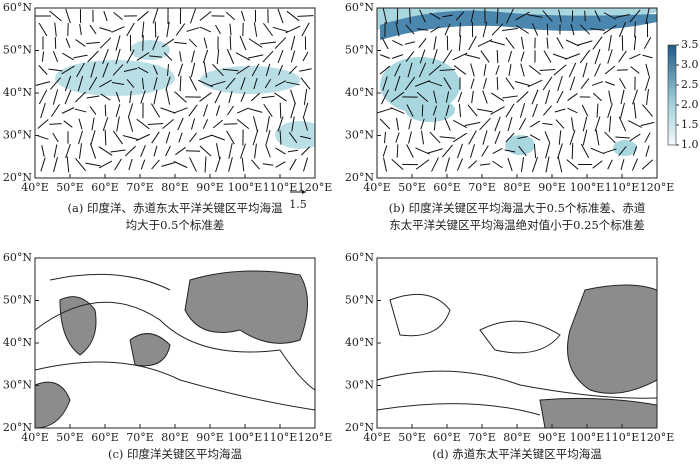  What do you see at coordinates (690, 84) in the screenshot?
I see `colorbar-label: 2.5` at bounding box center [690, 84].